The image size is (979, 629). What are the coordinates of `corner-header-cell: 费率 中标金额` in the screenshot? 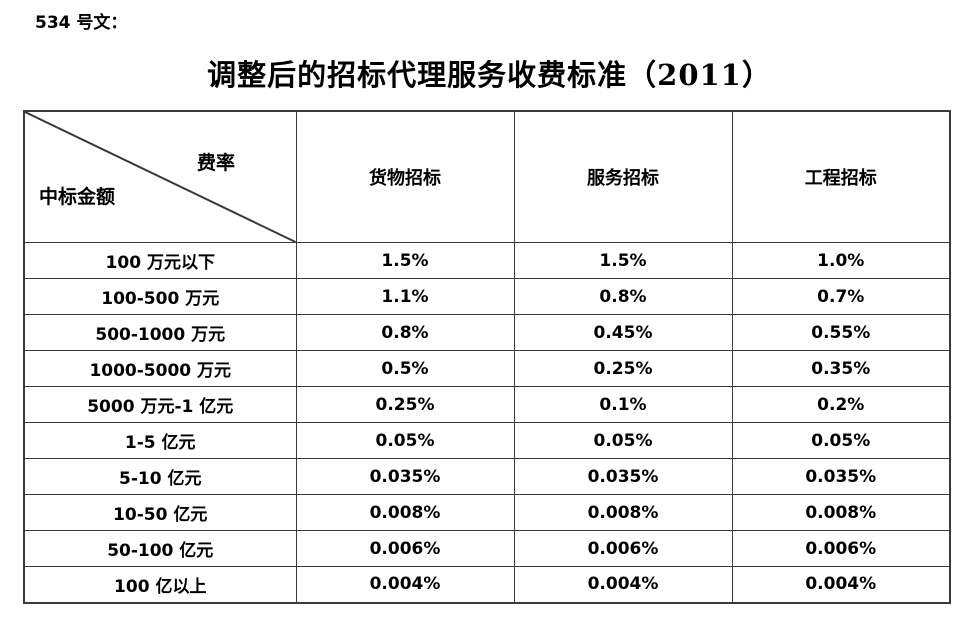 It's located at (160, 176).